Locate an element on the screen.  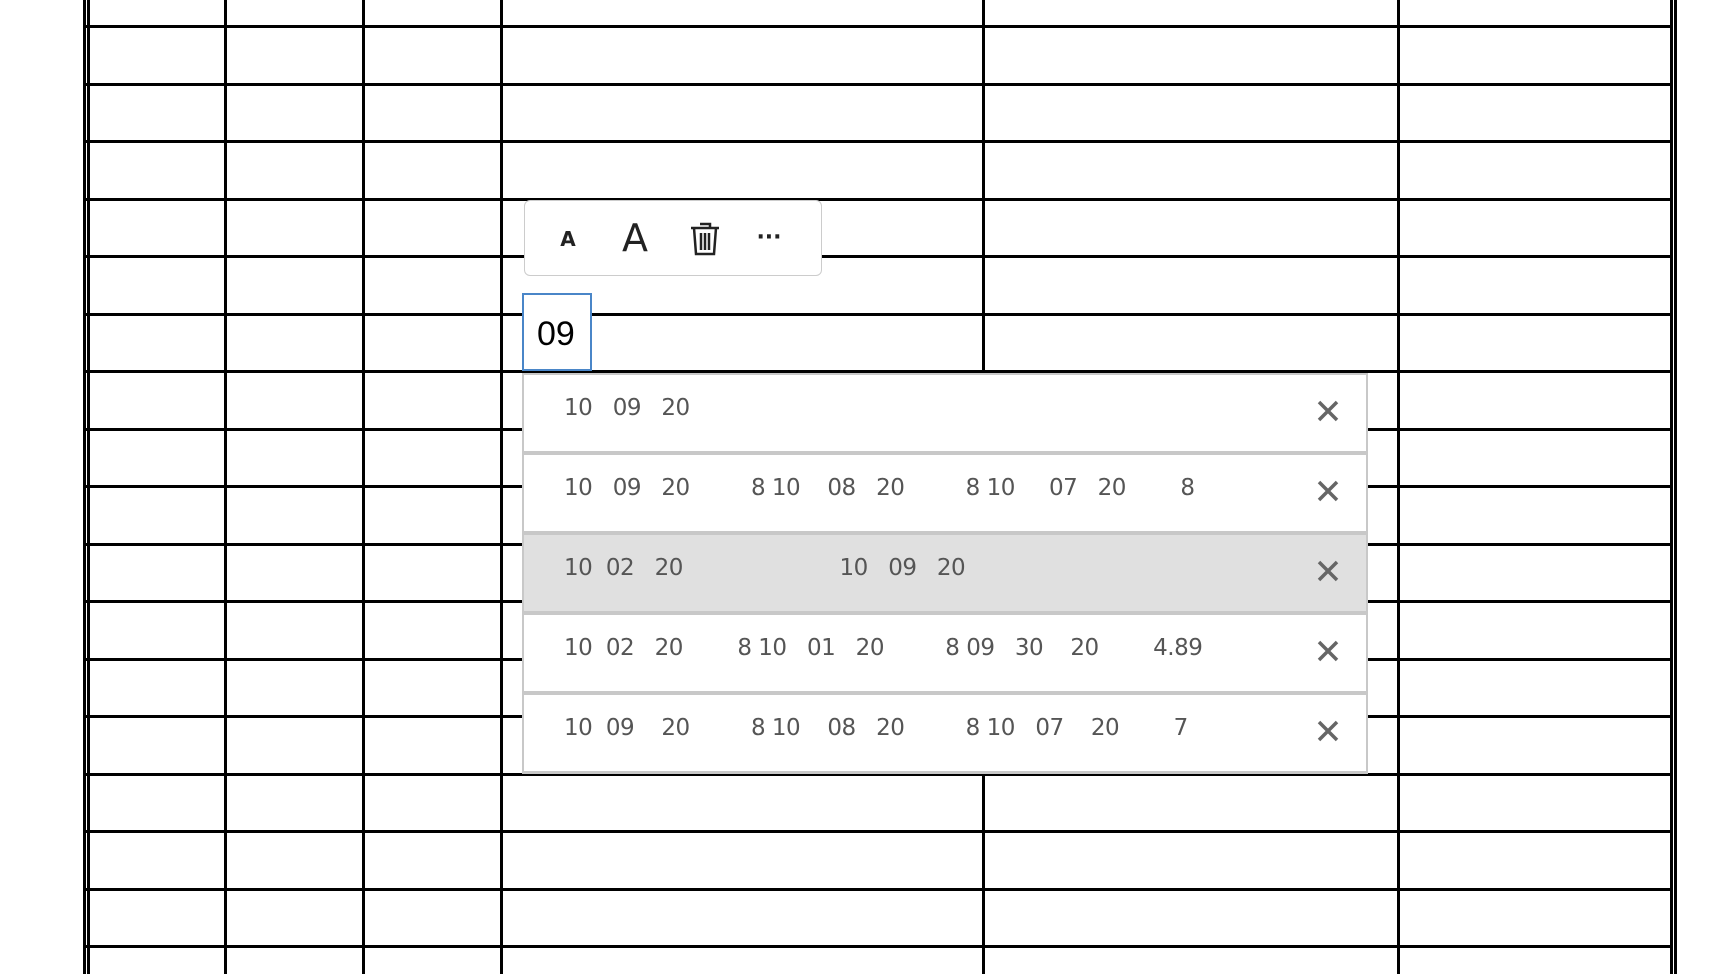
cell-format-toolbar: A A ··· is located at coordinates (673, 238).